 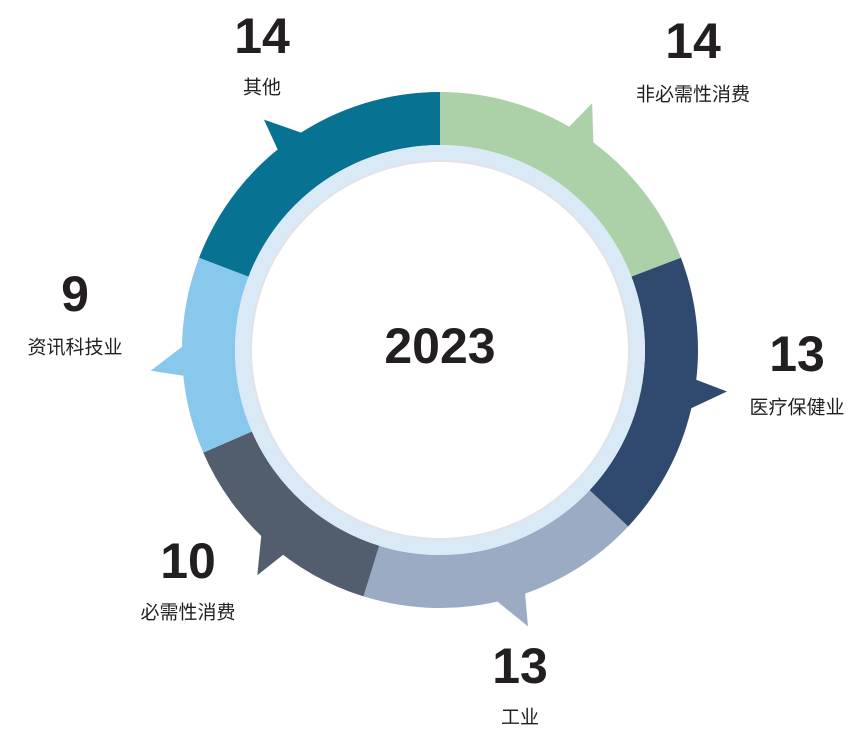 What do you see at coordinates (75, 294) in the screenshot?
I see `value-label: 9` at bounding box center [75, 294].